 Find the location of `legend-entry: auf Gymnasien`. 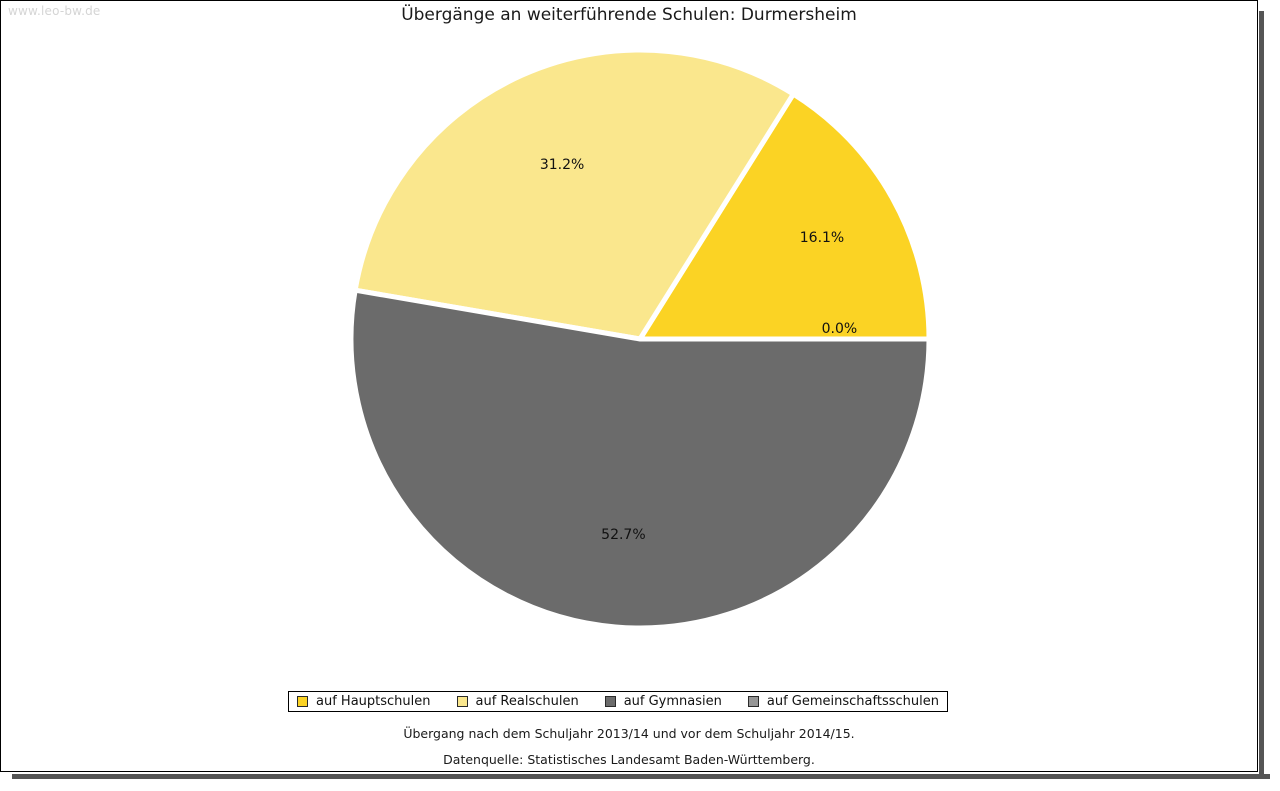

legend-entry: auf Gymnasien is located at coordinates (663, 701).